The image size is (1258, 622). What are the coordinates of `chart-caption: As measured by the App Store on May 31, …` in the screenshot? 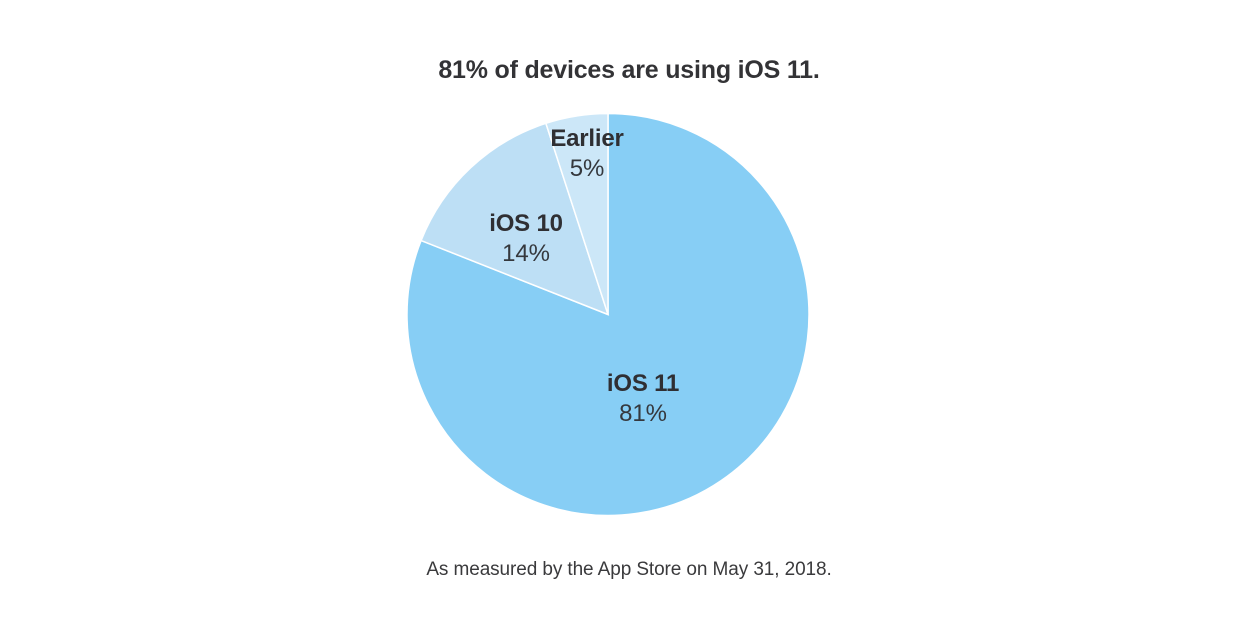 It's located at (629, 569).